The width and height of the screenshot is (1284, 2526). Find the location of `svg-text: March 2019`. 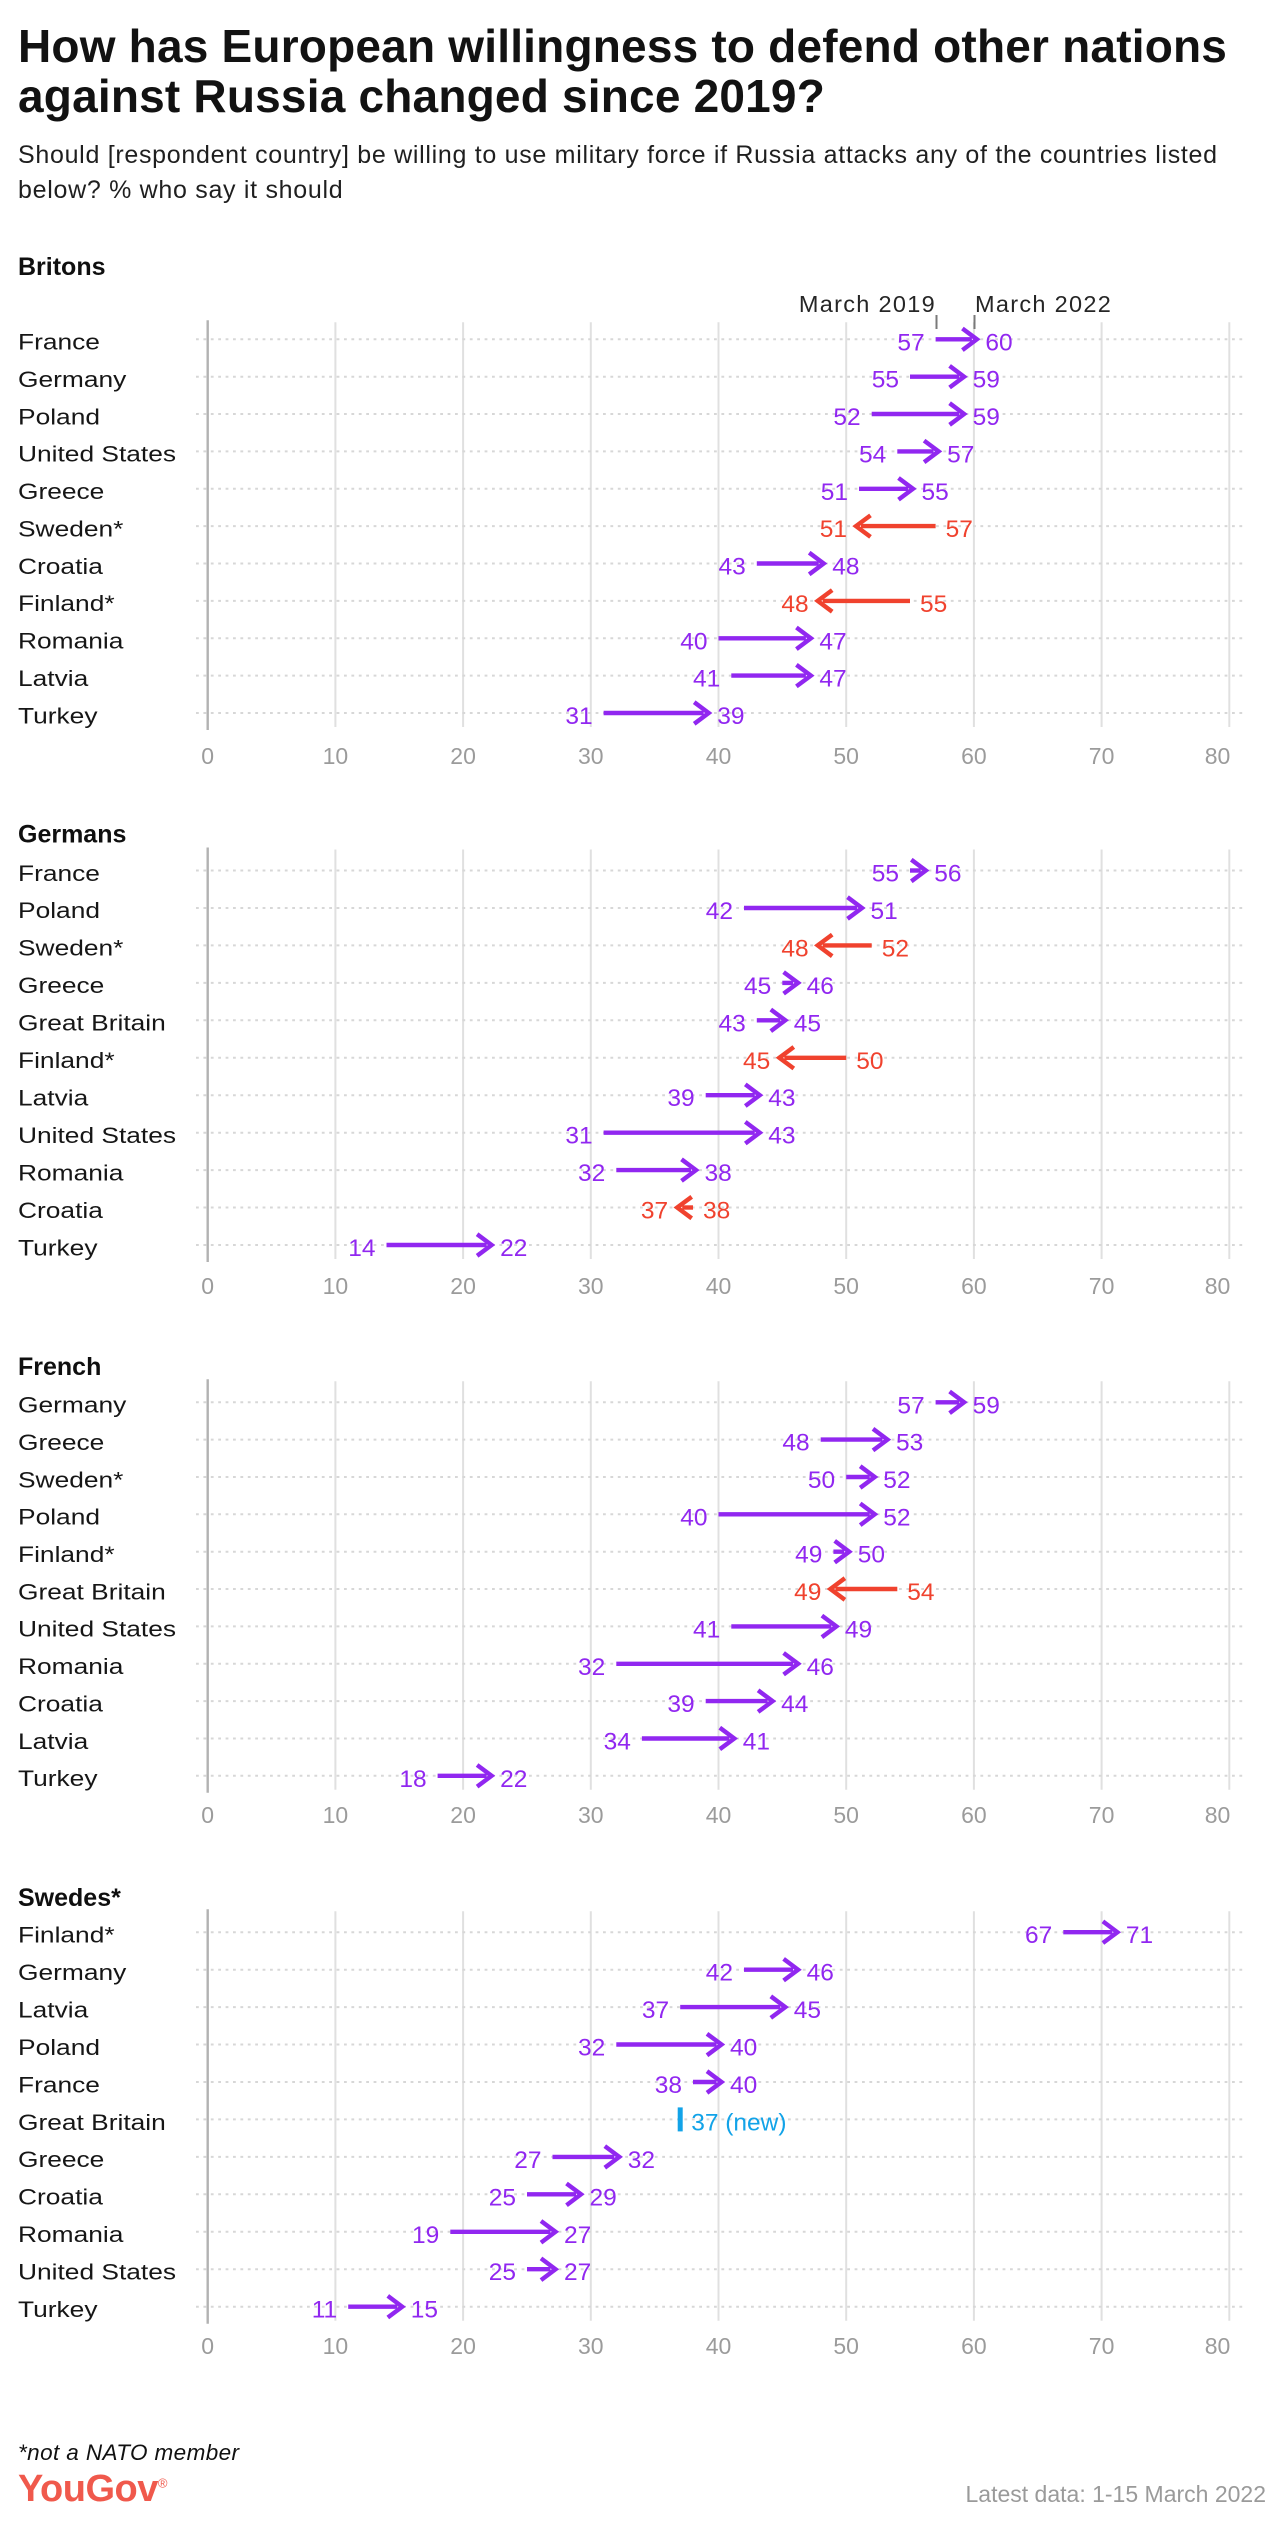

svg-text: March 2019 is located at coordinates (867, 304).